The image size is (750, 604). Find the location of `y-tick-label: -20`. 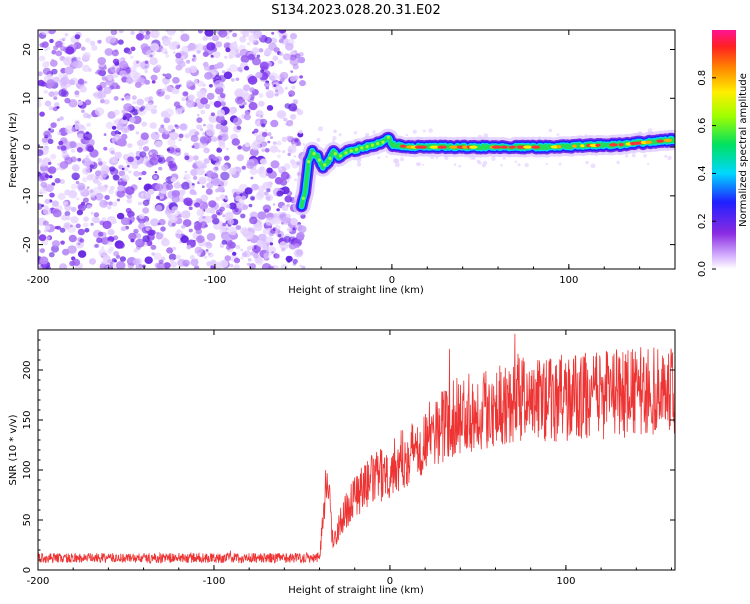

y-tick-label: -20 is located at coordinates (27, 244).